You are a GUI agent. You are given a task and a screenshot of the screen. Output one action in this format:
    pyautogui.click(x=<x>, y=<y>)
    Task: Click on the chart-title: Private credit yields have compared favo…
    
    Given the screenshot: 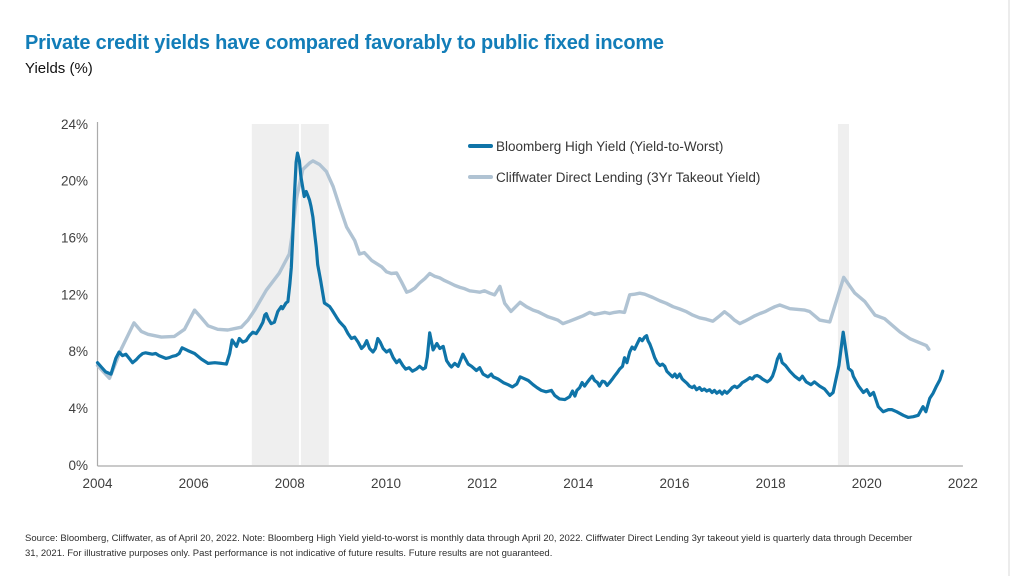 What is the action you would take?
    pyautogui.click(x=344, y=43)
    